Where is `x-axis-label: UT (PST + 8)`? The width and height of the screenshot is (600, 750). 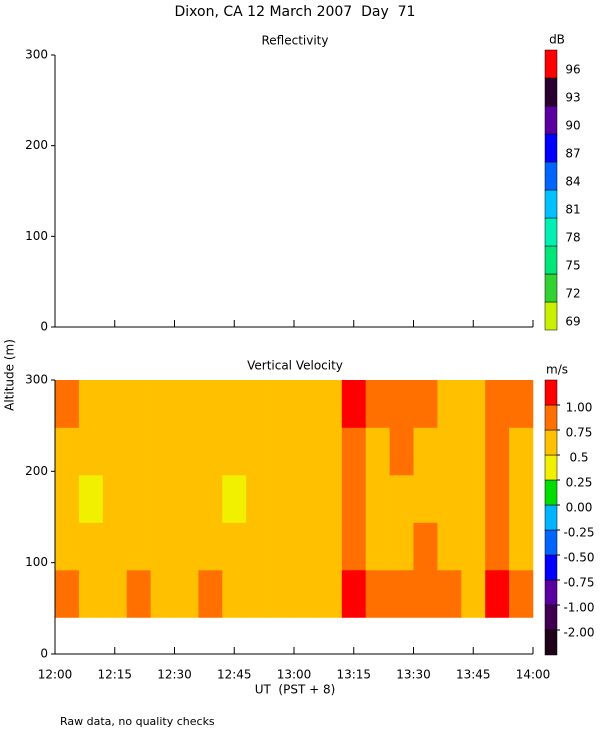 x-axis-label: UT (PST + 8) is located at coordinates (295, 690).